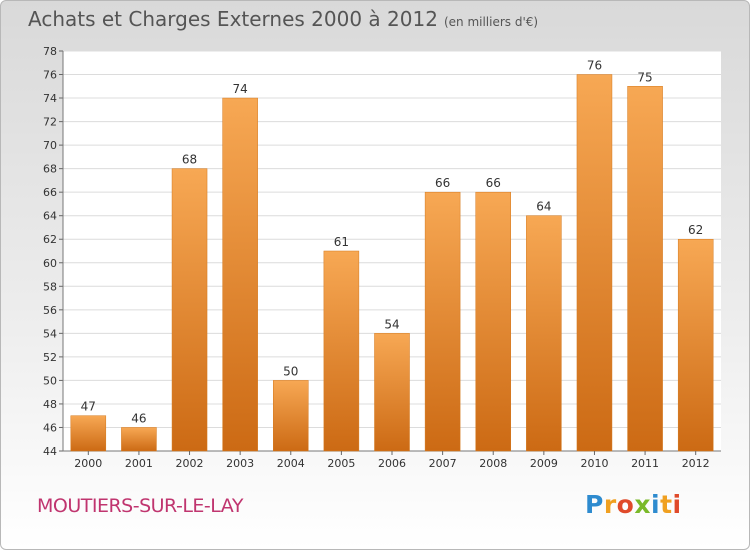 The height and width of the screenshot is (550, 750). Describe the element at coordinates (695, 345) in the screenshot. I see `bar-2012` at that location.